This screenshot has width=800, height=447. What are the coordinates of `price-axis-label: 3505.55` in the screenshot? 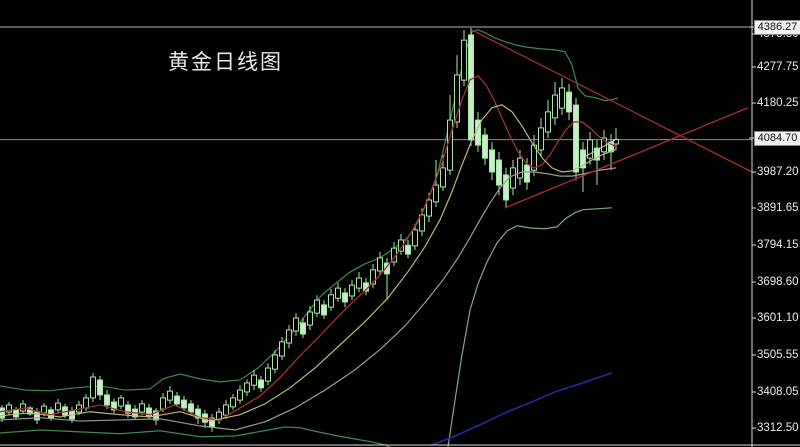 It's located at (778, 355).